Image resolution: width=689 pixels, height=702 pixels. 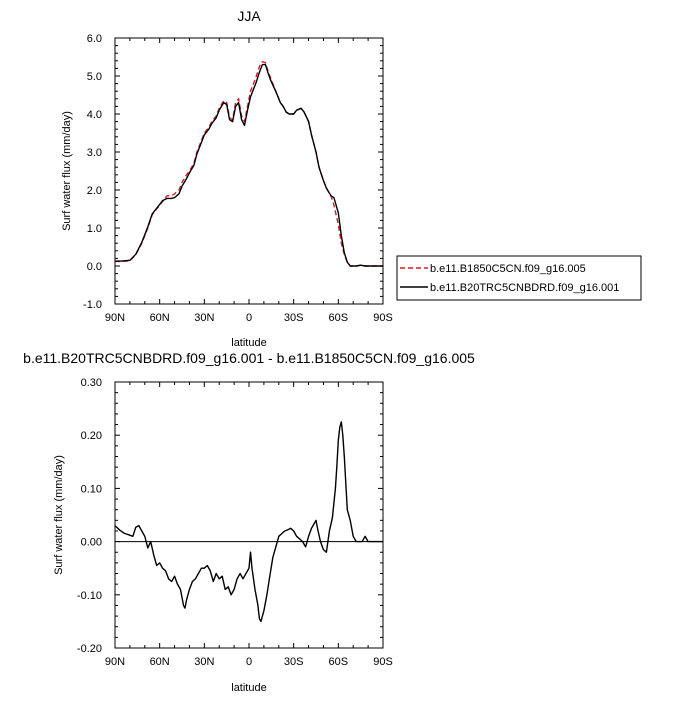 I want to click on panel-difference-frame, so click(x=249, y=515).